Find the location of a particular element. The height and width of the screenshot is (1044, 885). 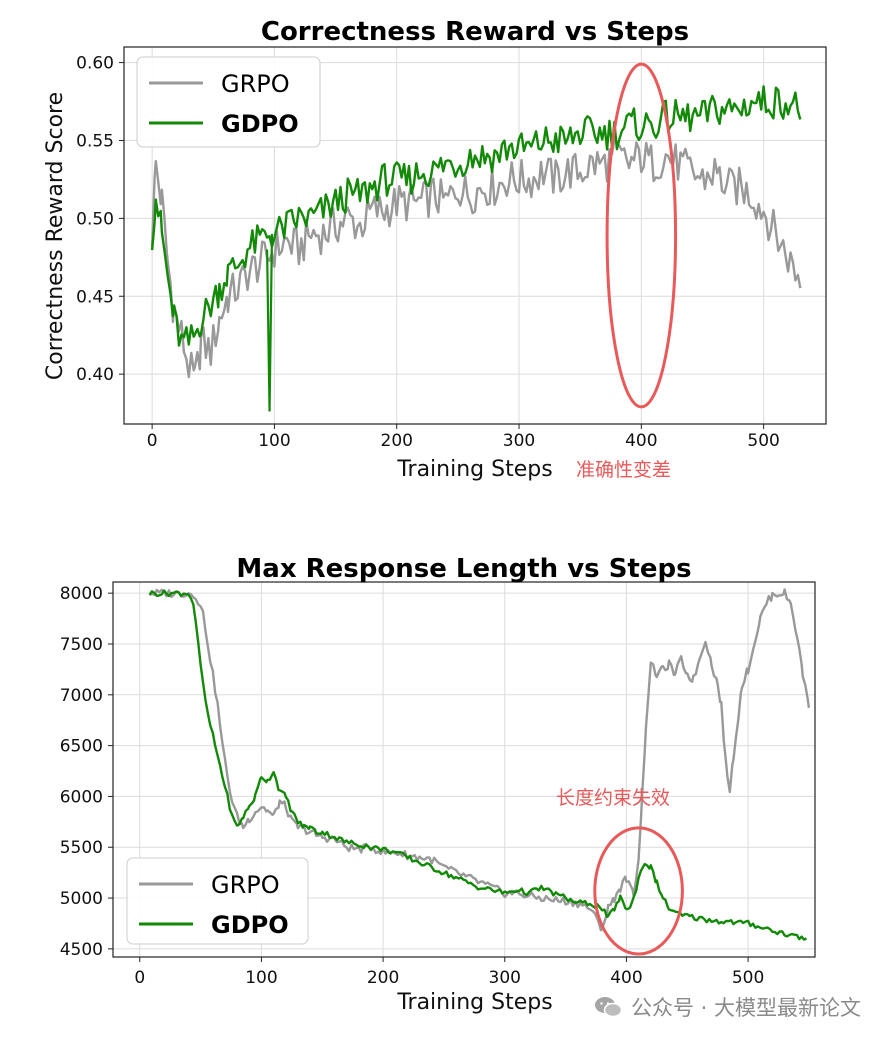

y-tick-label: 0.55 is located at coordinates (95, 141).